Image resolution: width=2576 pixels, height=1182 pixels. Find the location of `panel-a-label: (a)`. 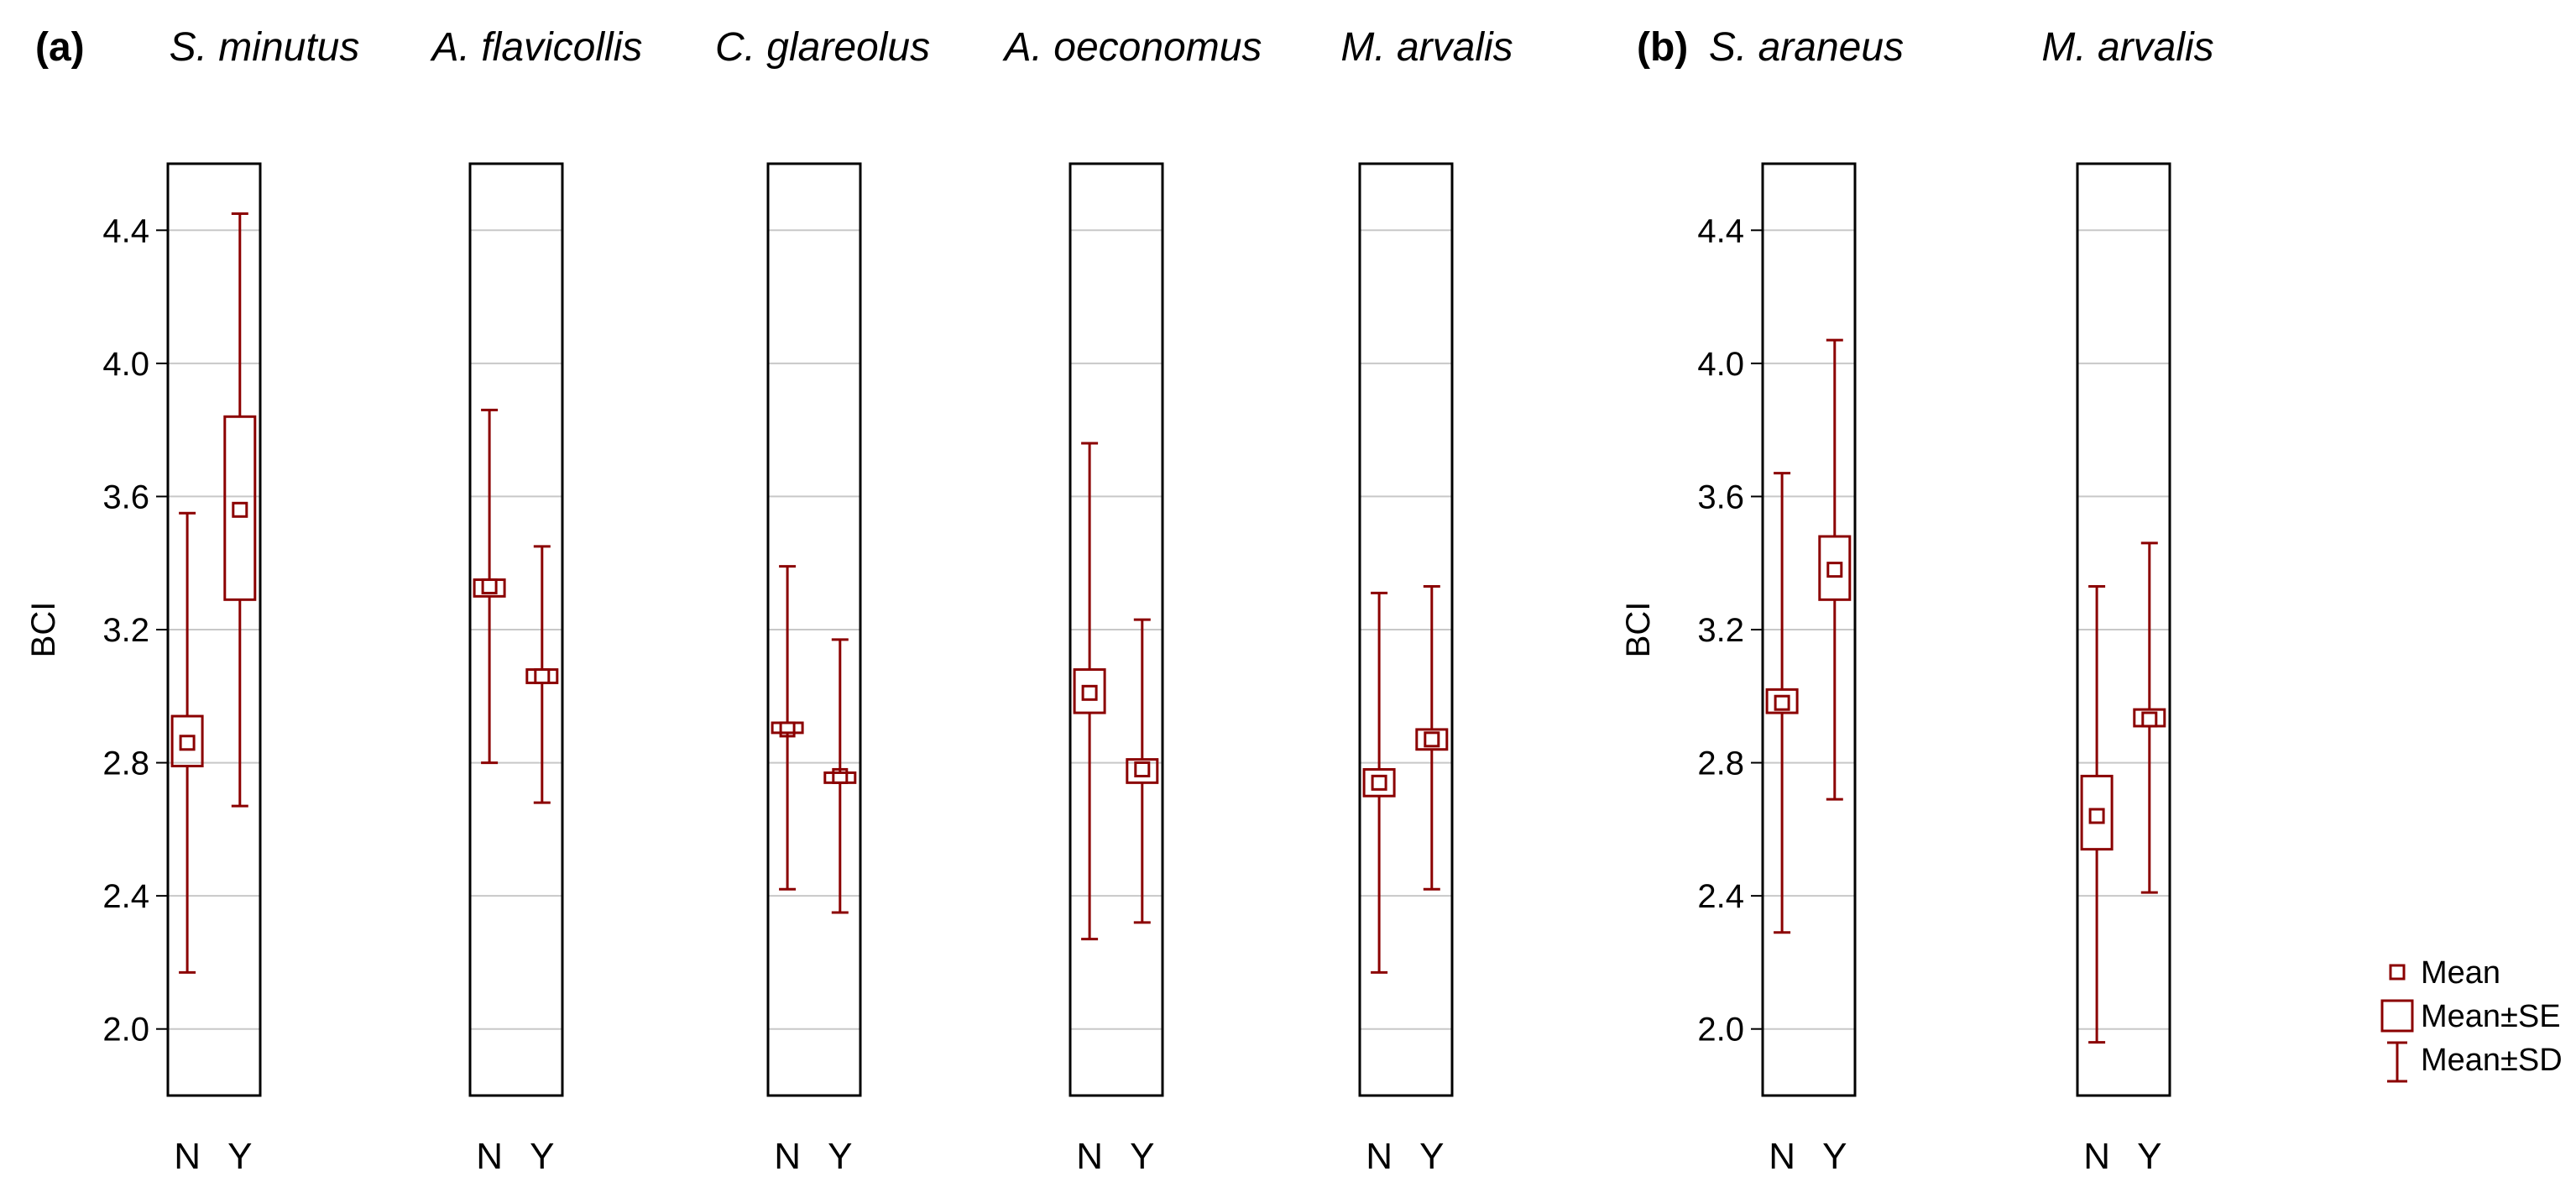

panel-a-label: (a) is located at coordinates (60, 47).